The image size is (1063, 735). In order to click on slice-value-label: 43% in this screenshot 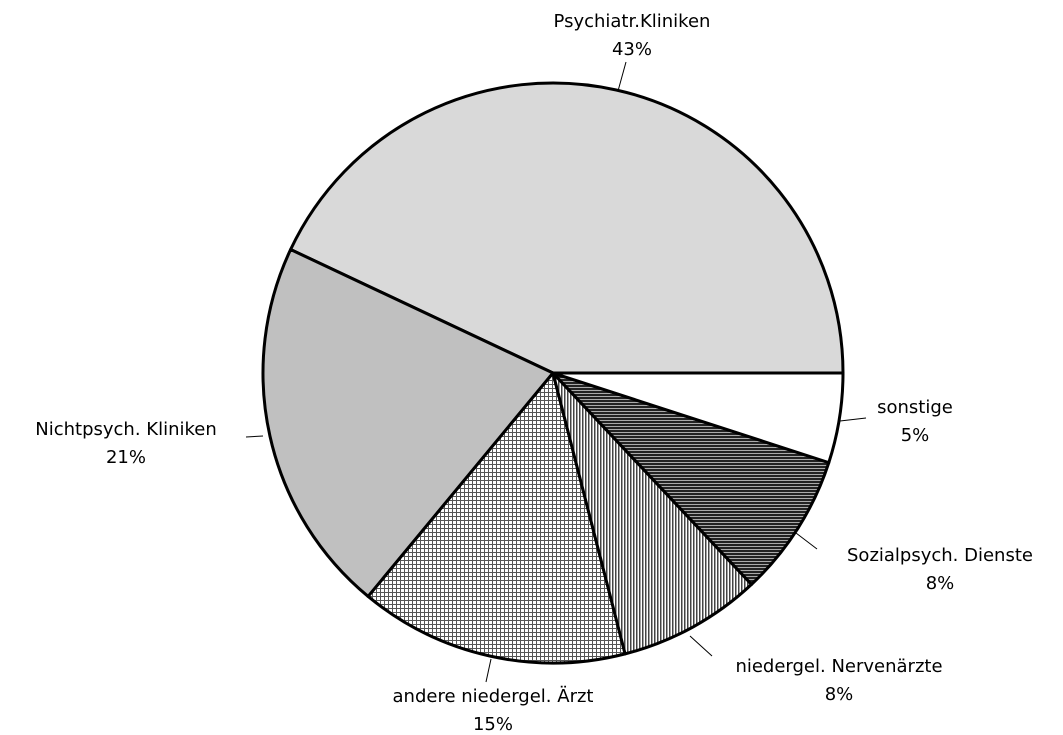, I will do `click(632, 49)`.